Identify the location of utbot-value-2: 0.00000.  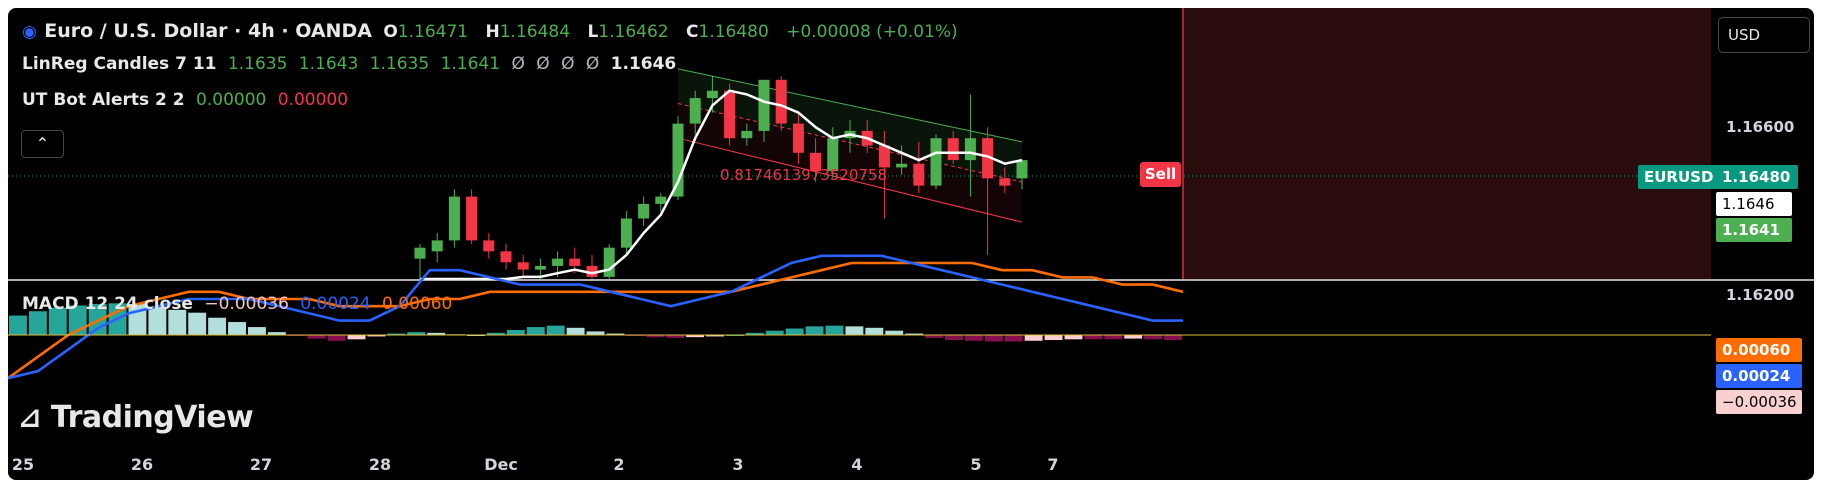
(313, 100).